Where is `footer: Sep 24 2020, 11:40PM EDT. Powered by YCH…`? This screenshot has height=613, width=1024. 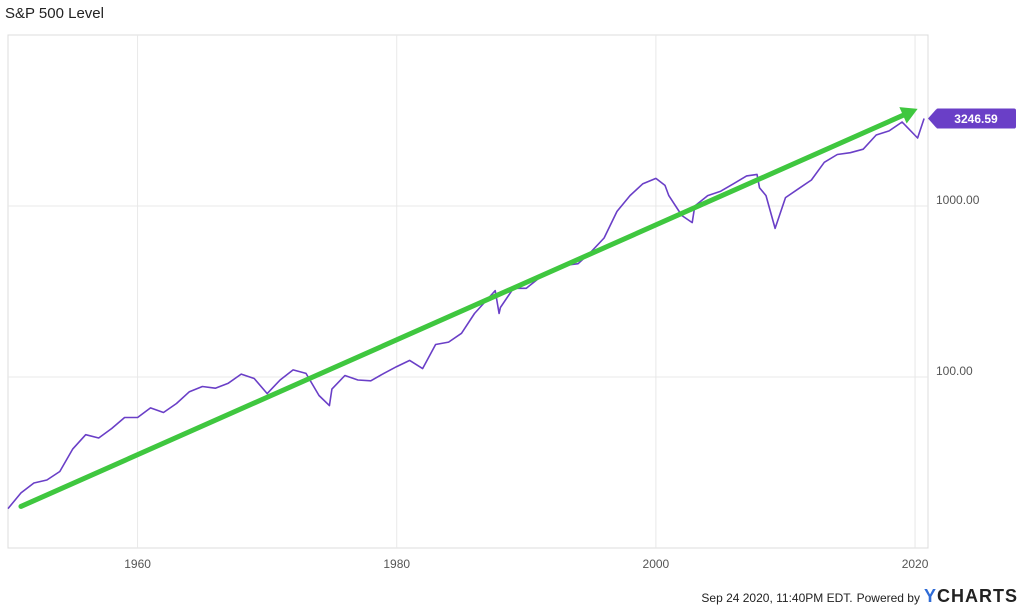 footer: Sep 24 2020, 11:40PM EDT. Powered by YCH… is located at coordinates (859, 596).